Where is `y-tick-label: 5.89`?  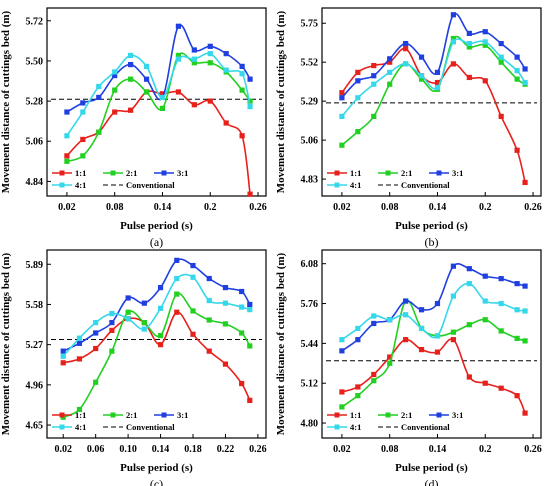
y-tick-label: 5.89 is located at coordinates (35, 265).